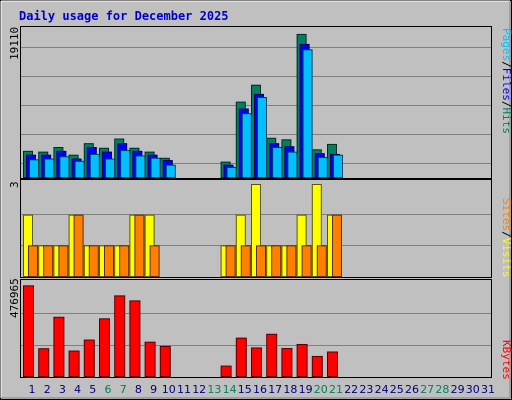 The image size is (512, 400). What do you see at coordinates (153, 389) in the screenshot?
I see `x-tick-label-day-9: 9` at bounding box center [153, 389].